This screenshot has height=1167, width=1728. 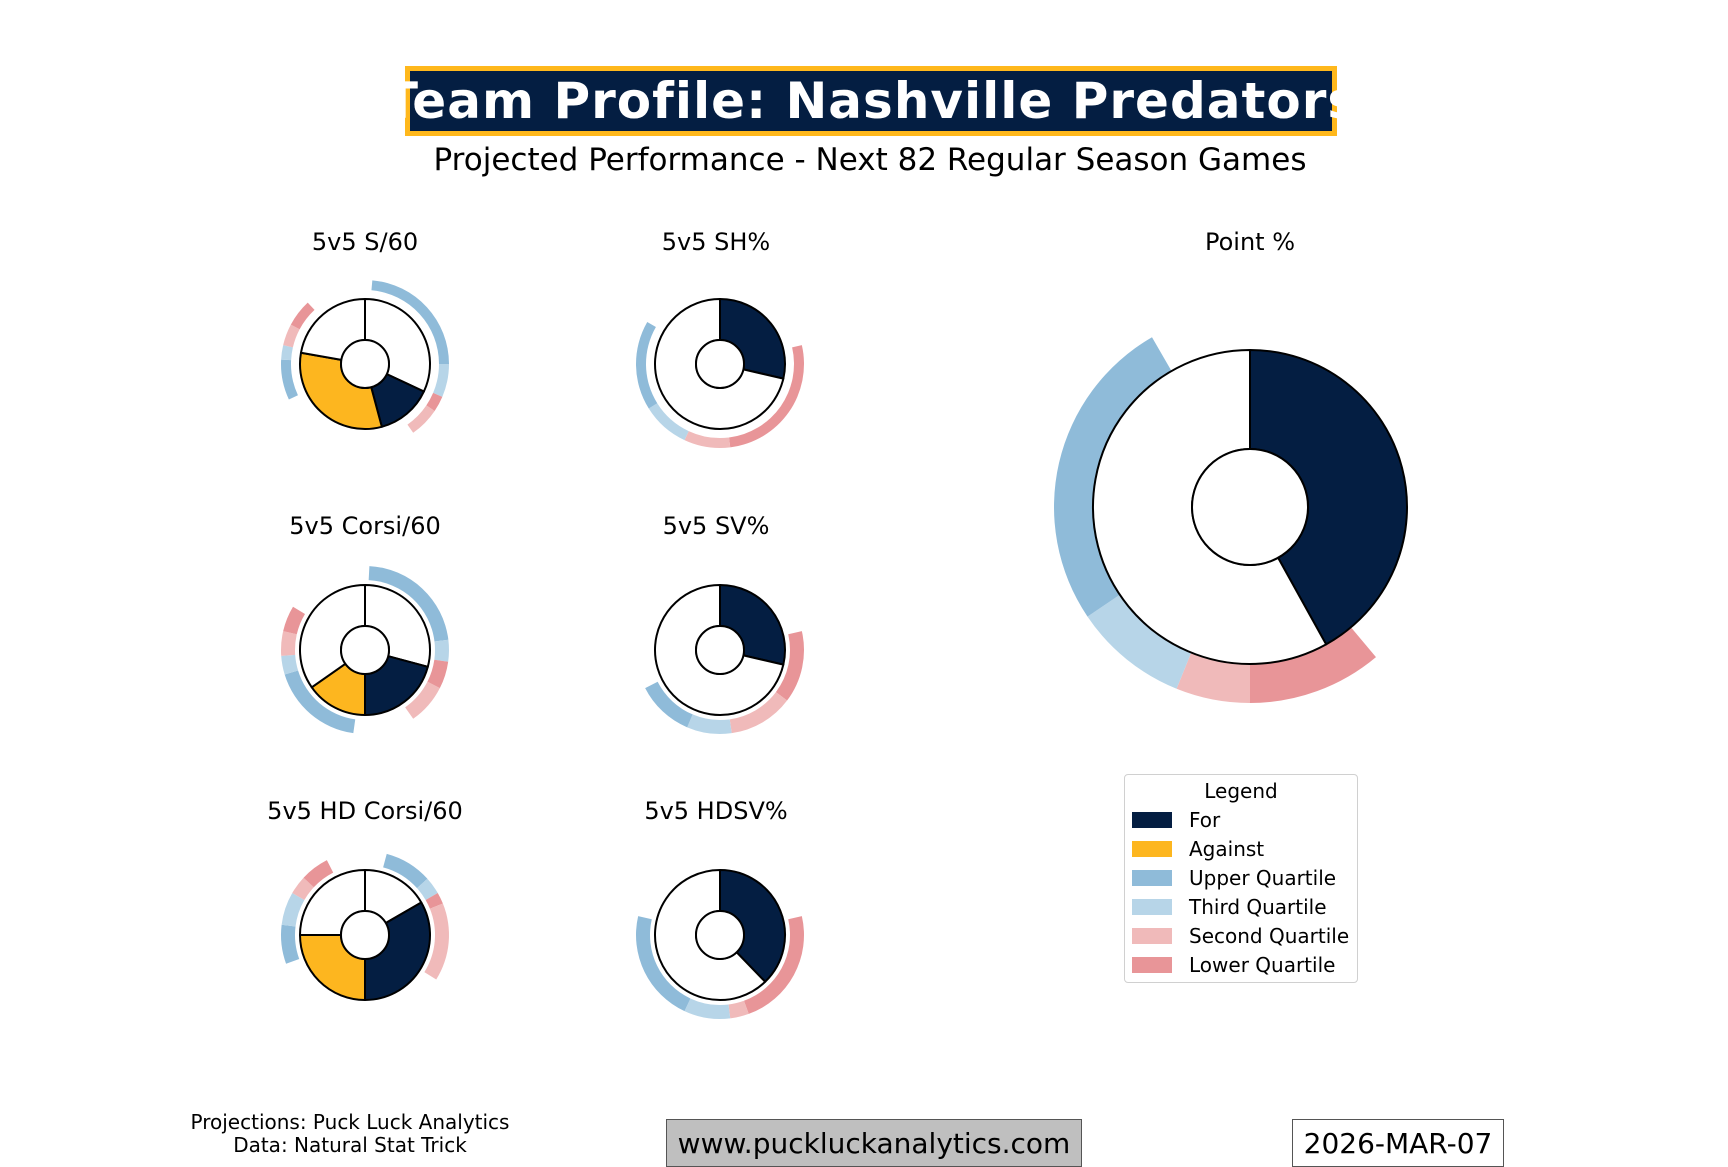 What do you see at coordinates (1262, 965) in the screenshot?
I see `legend-label: Lower Quartile` at bounding box center [1262, 965].